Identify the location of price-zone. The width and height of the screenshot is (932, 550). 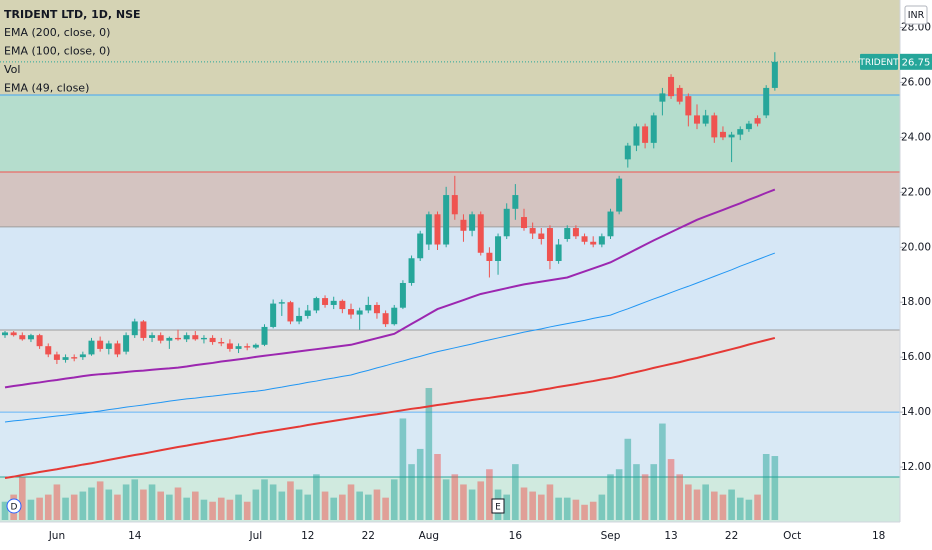
(450, 199).